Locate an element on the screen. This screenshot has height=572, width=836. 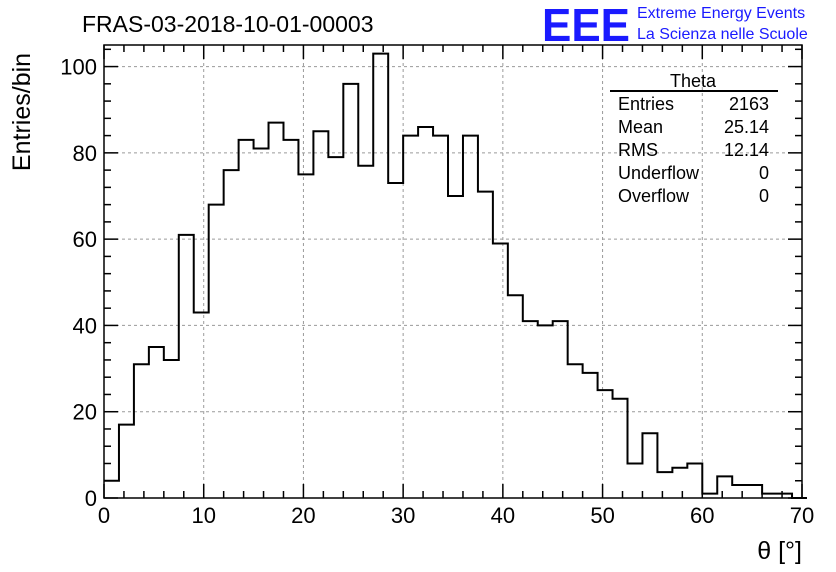
stats-label: RMS is located at coordinates (638, 150).